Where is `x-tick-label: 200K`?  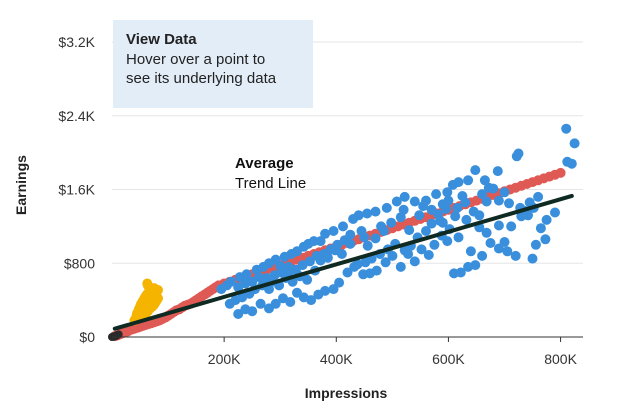
x-tick-label: 200K is located at coordinates (224, 359).